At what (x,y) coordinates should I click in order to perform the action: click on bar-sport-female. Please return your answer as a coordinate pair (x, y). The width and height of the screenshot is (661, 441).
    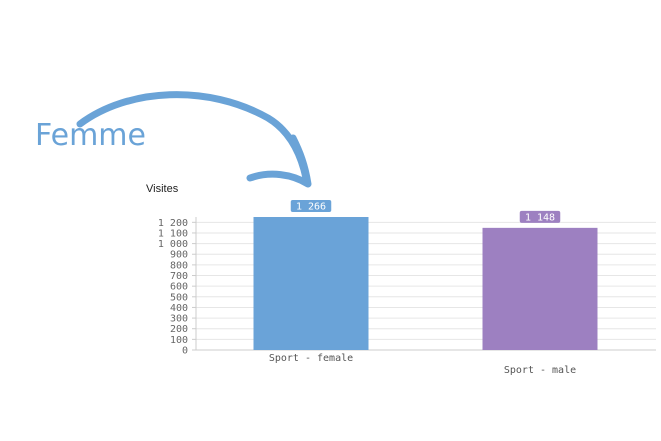
    Looking at the image, I should click on (311, 283).